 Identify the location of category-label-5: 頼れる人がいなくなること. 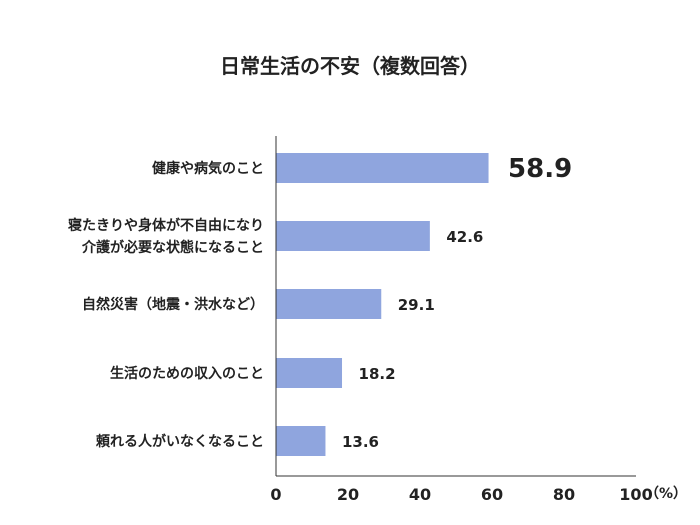
(180, 441).